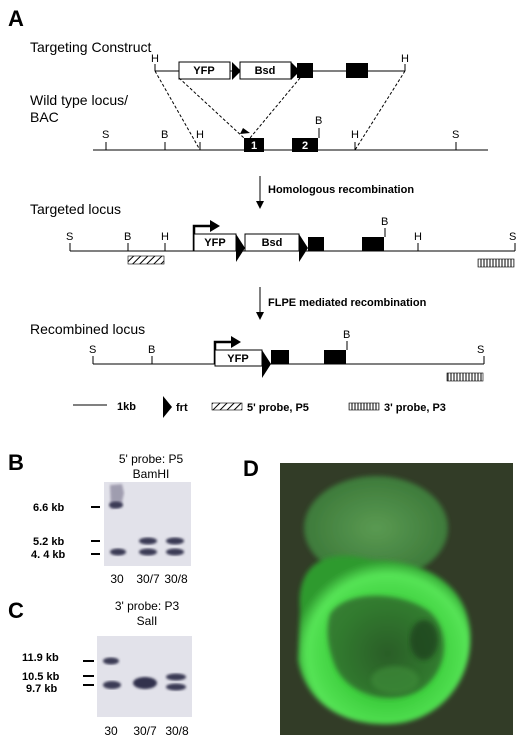 This screenshot has width=520, height=741. What do you see at coordinates (424, 640) in the screenshot?
I see `embryo-shadow` at bounding box center [424, 640].